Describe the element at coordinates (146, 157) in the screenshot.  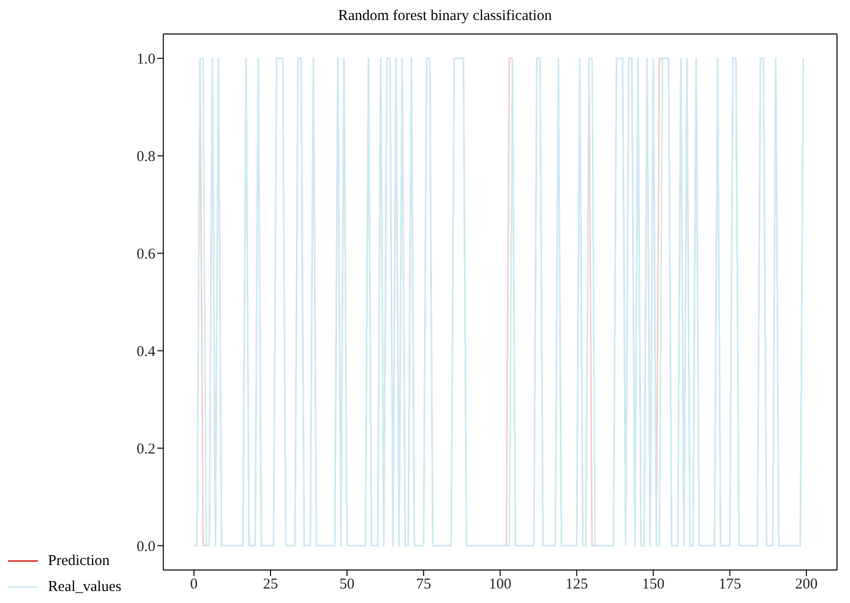
I see `y-tick-label: 0.8` at that location.